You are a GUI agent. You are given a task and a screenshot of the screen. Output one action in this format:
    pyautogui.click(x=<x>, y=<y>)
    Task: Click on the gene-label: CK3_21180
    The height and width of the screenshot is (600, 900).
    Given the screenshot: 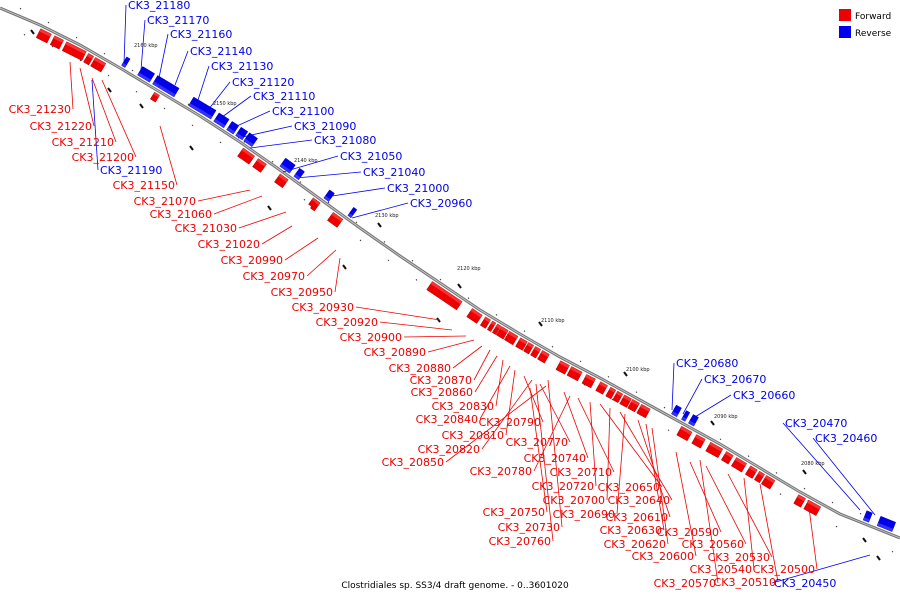 What is the action you would take?
    pyautogui.click(x=159, y=6)
    